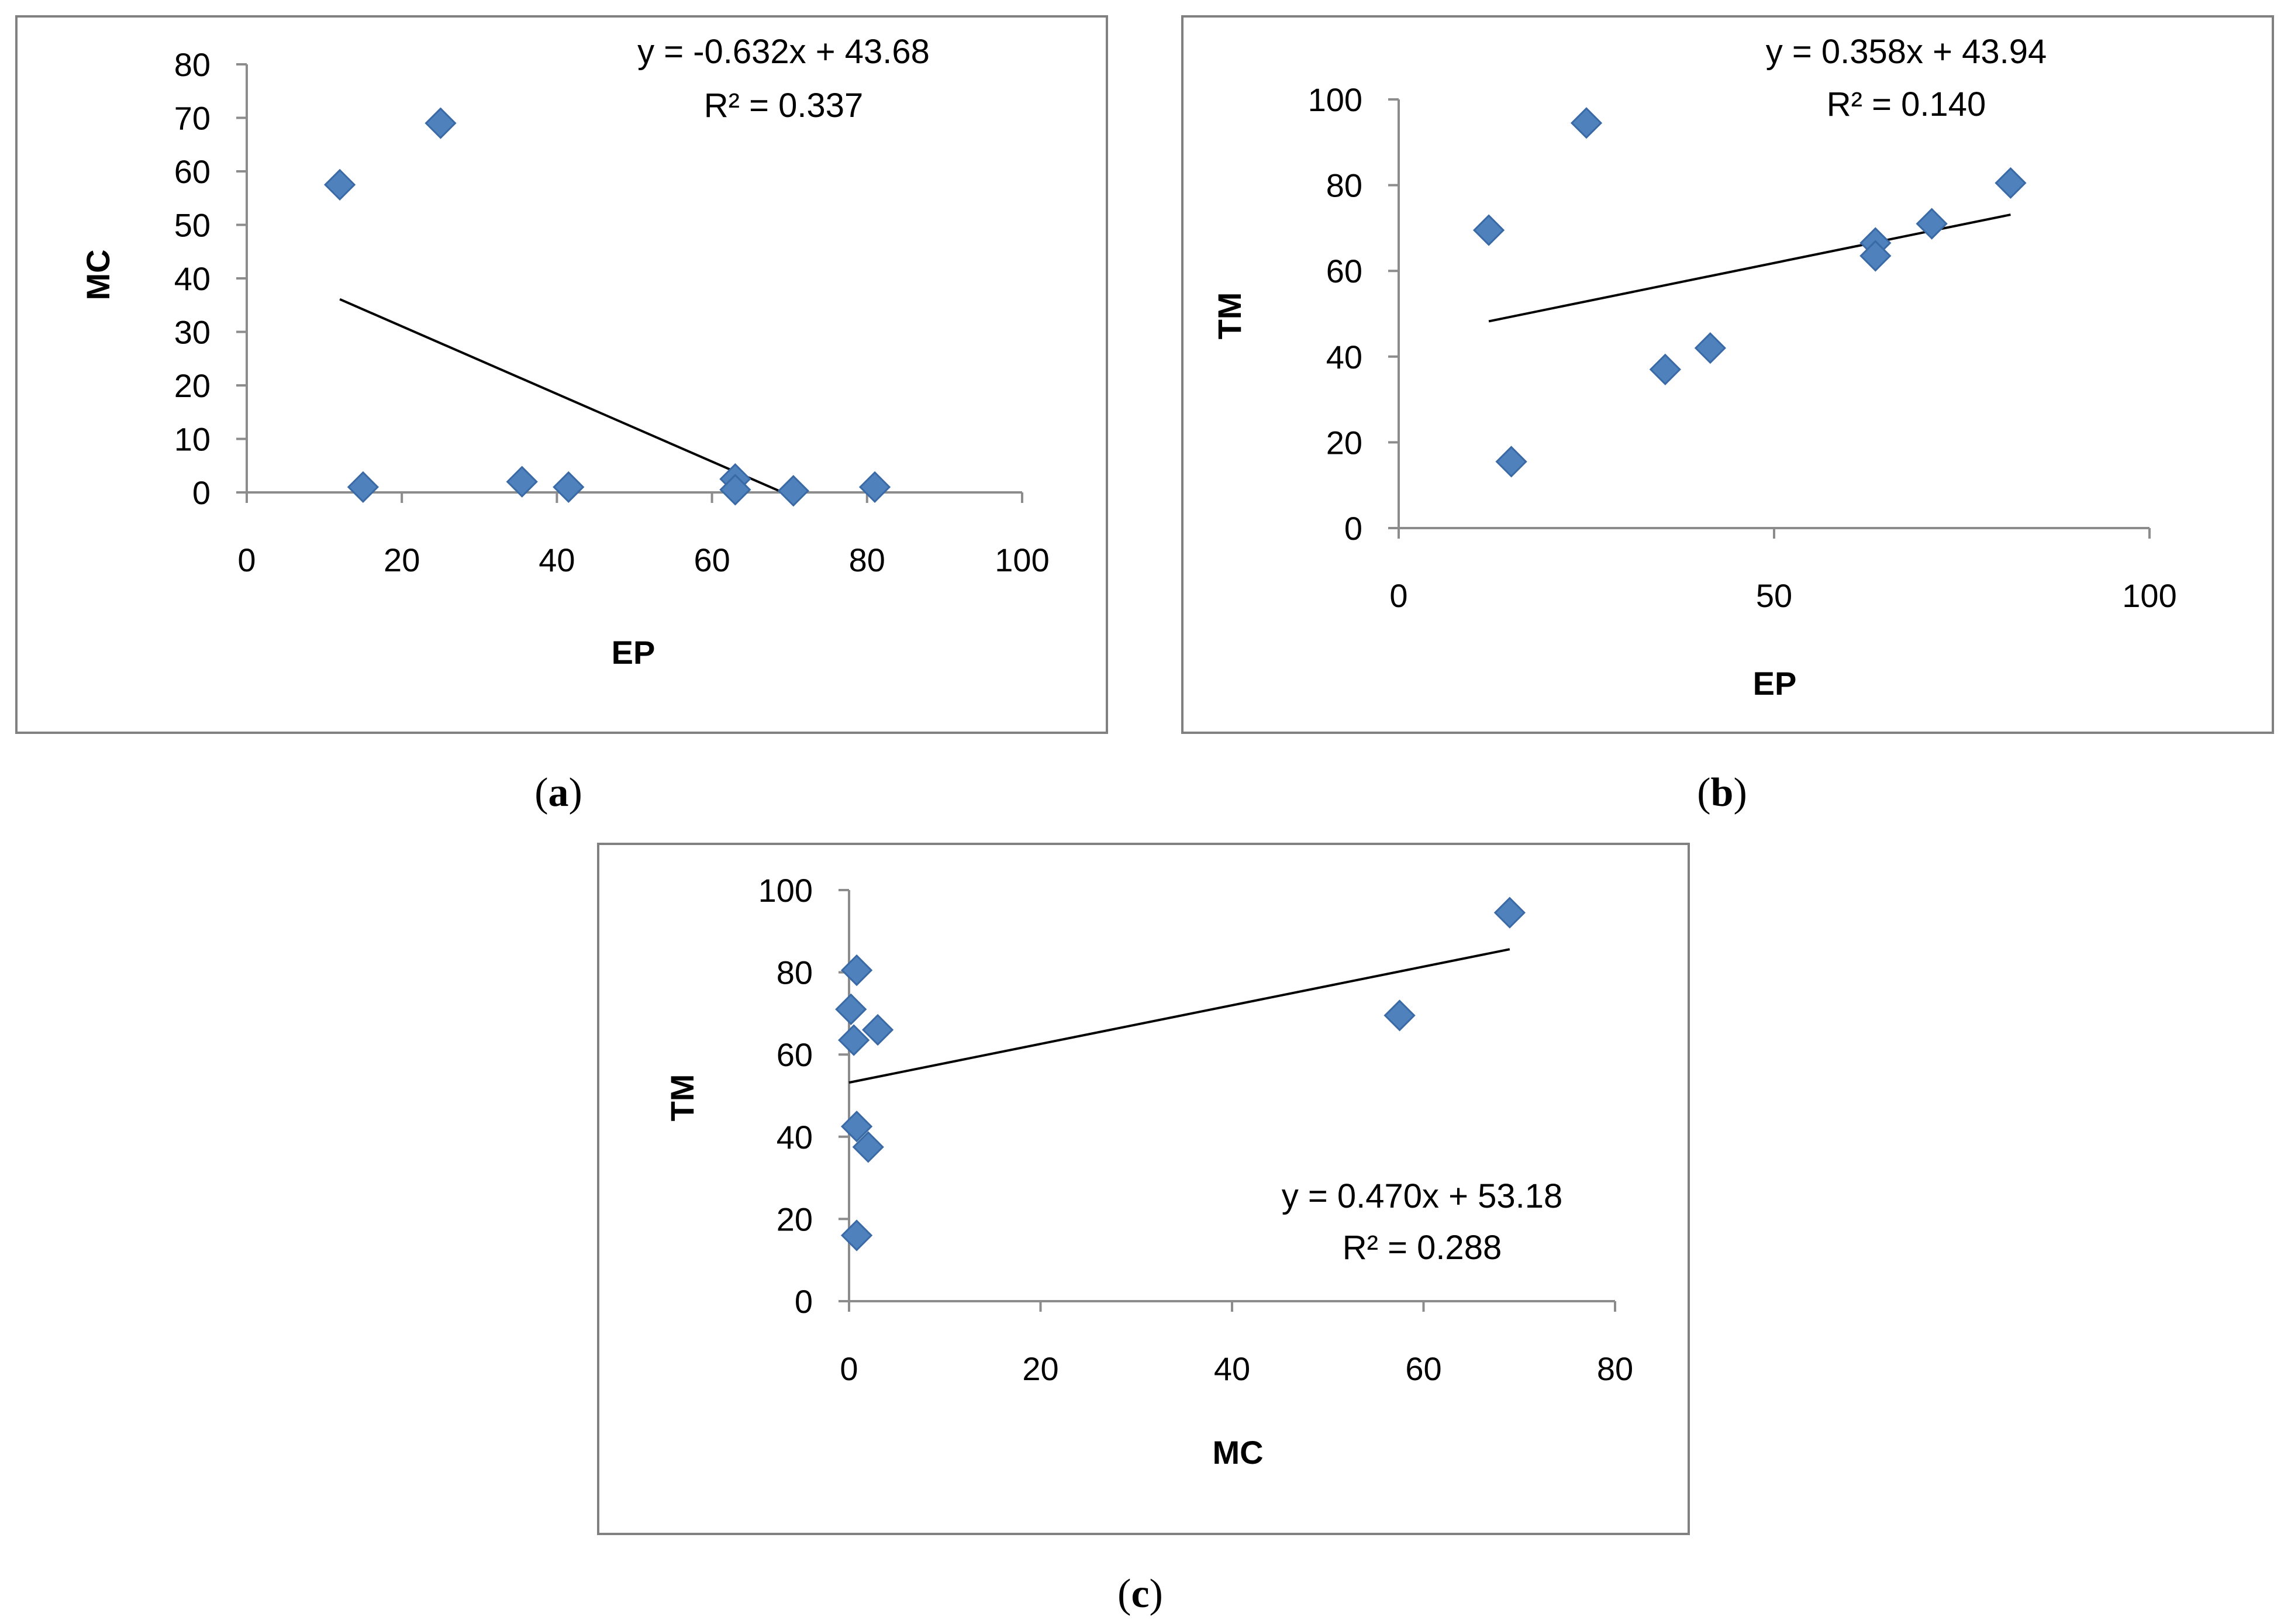 The width and height of the screenshot is (2291, 1624). I want to click on y-tick-labels: 0 10 20 30 40 50 60 70 80, so click(193, 278).